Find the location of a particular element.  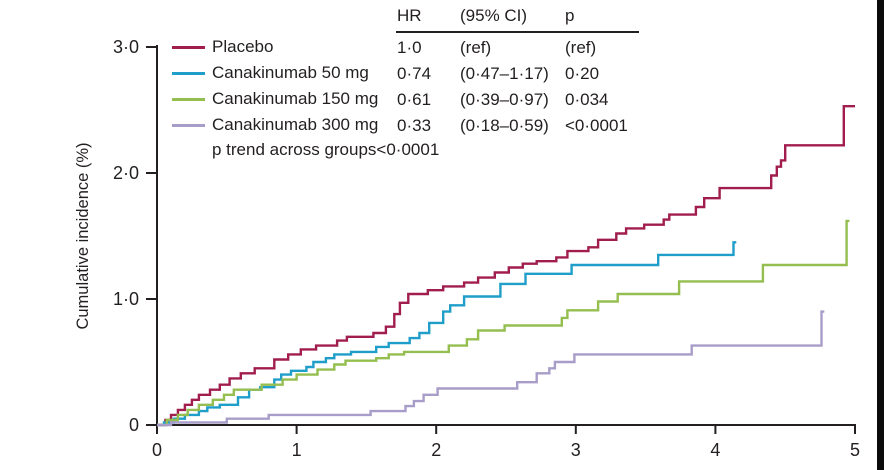

ci-value: (ref) is located at coordinates (476, 47).